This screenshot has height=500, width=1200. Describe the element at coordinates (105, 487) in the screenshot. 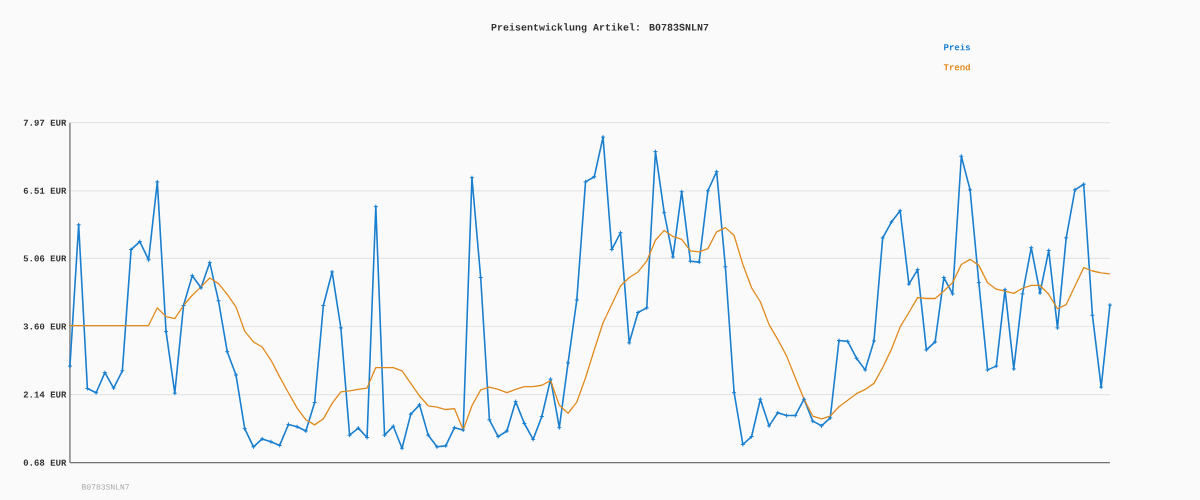

I see `text: B0783SNLN7` at that location.